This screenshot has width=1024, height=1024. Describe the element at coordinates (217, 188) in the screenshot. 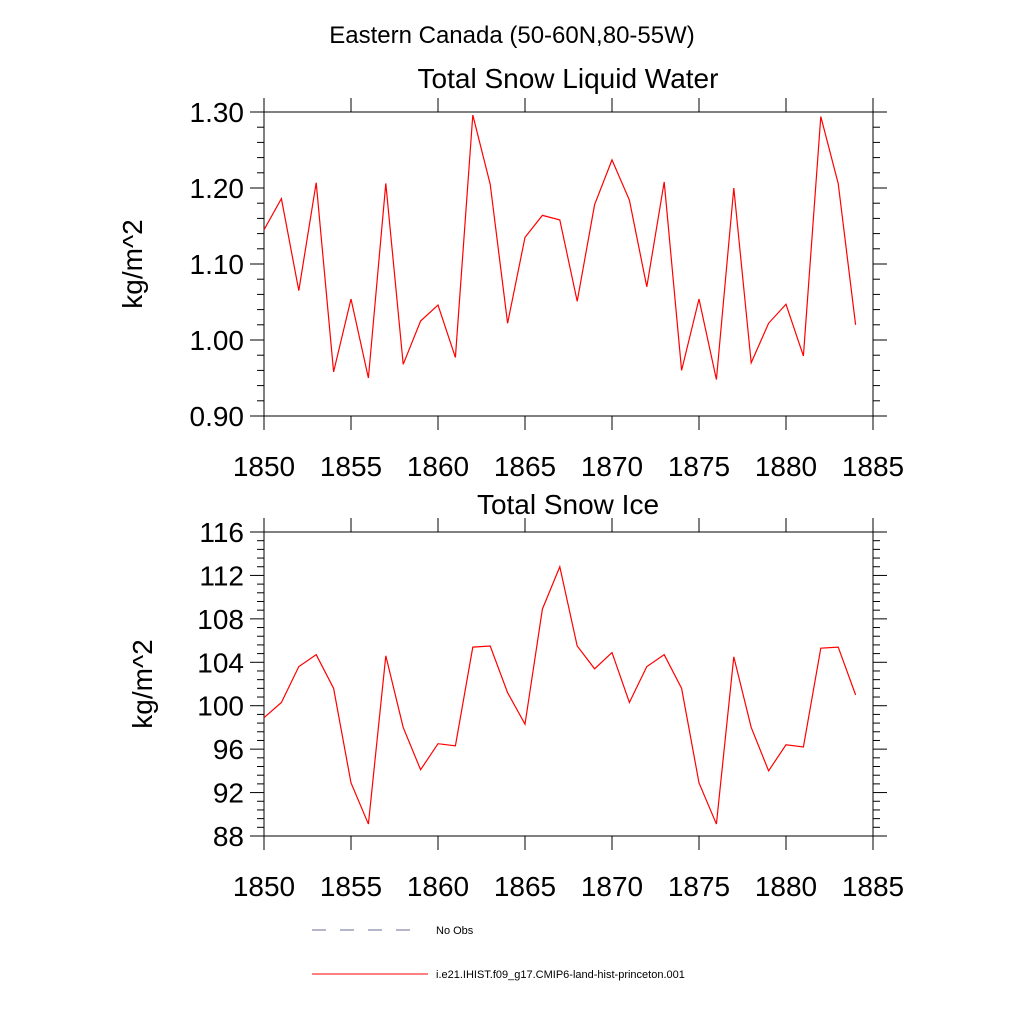

I see `y-tick-label: 1.20` at that location.